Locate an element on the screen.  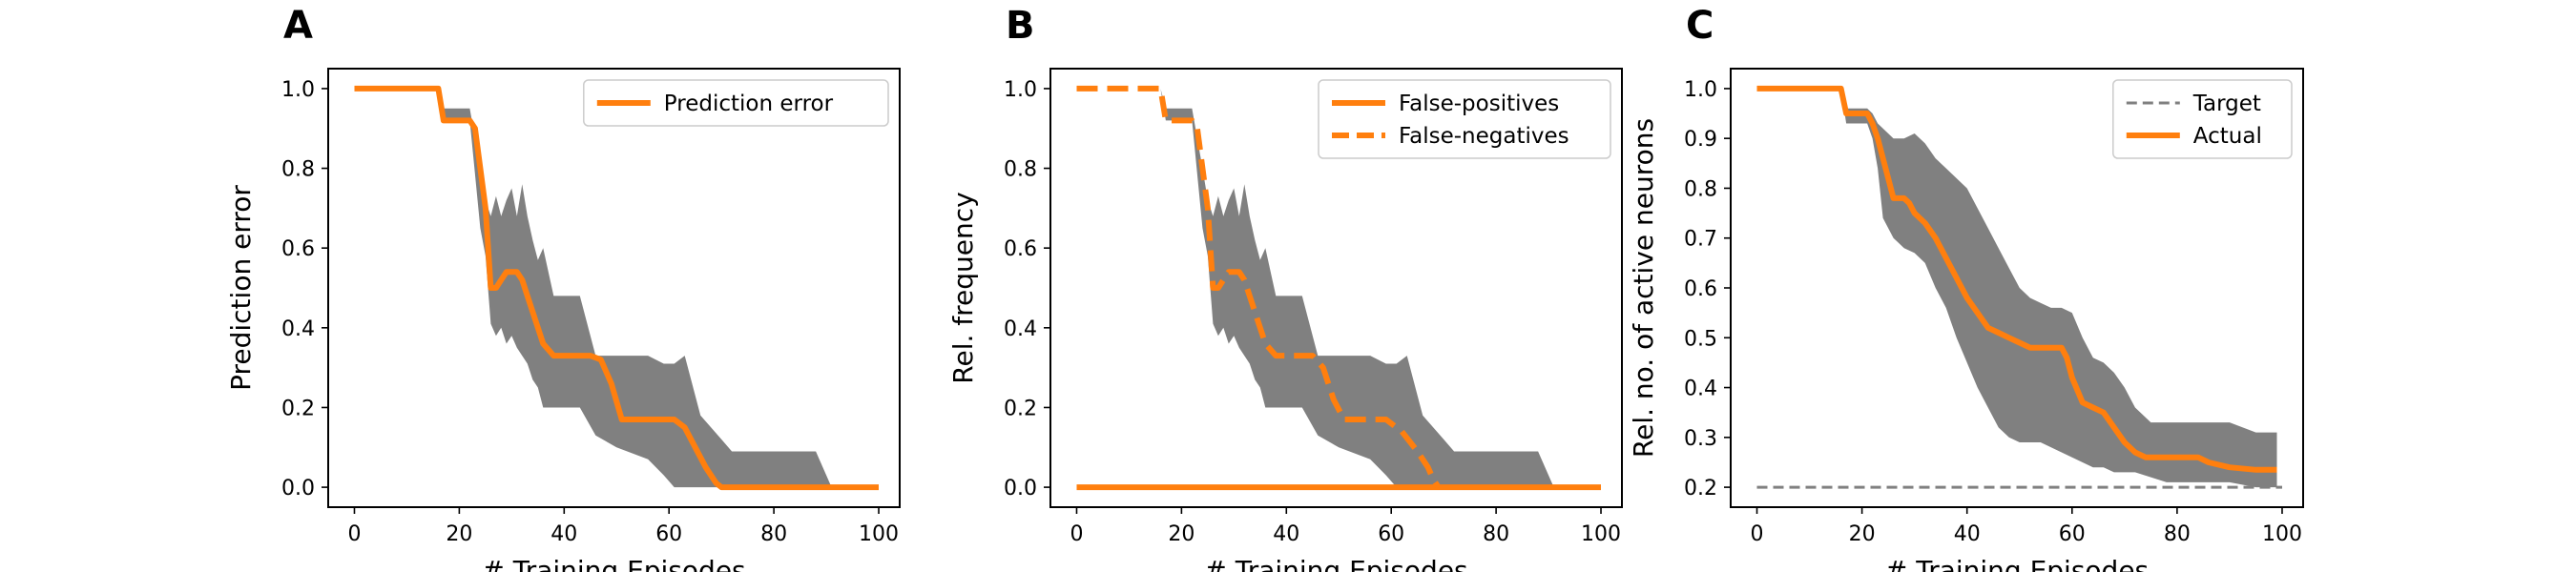
legend: False-positives False-negatives is located at coordinates (1464, 119).